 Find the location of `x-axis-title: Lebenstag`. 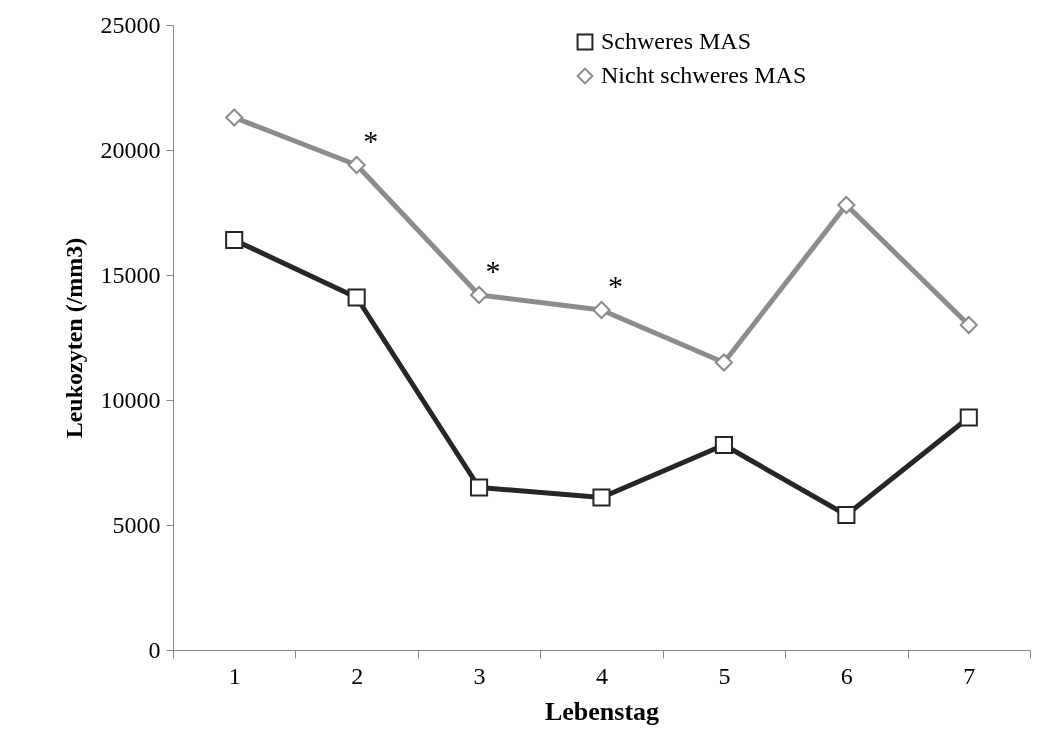

x-axis-title: Lebenstag is located at coordinates (602, 711).